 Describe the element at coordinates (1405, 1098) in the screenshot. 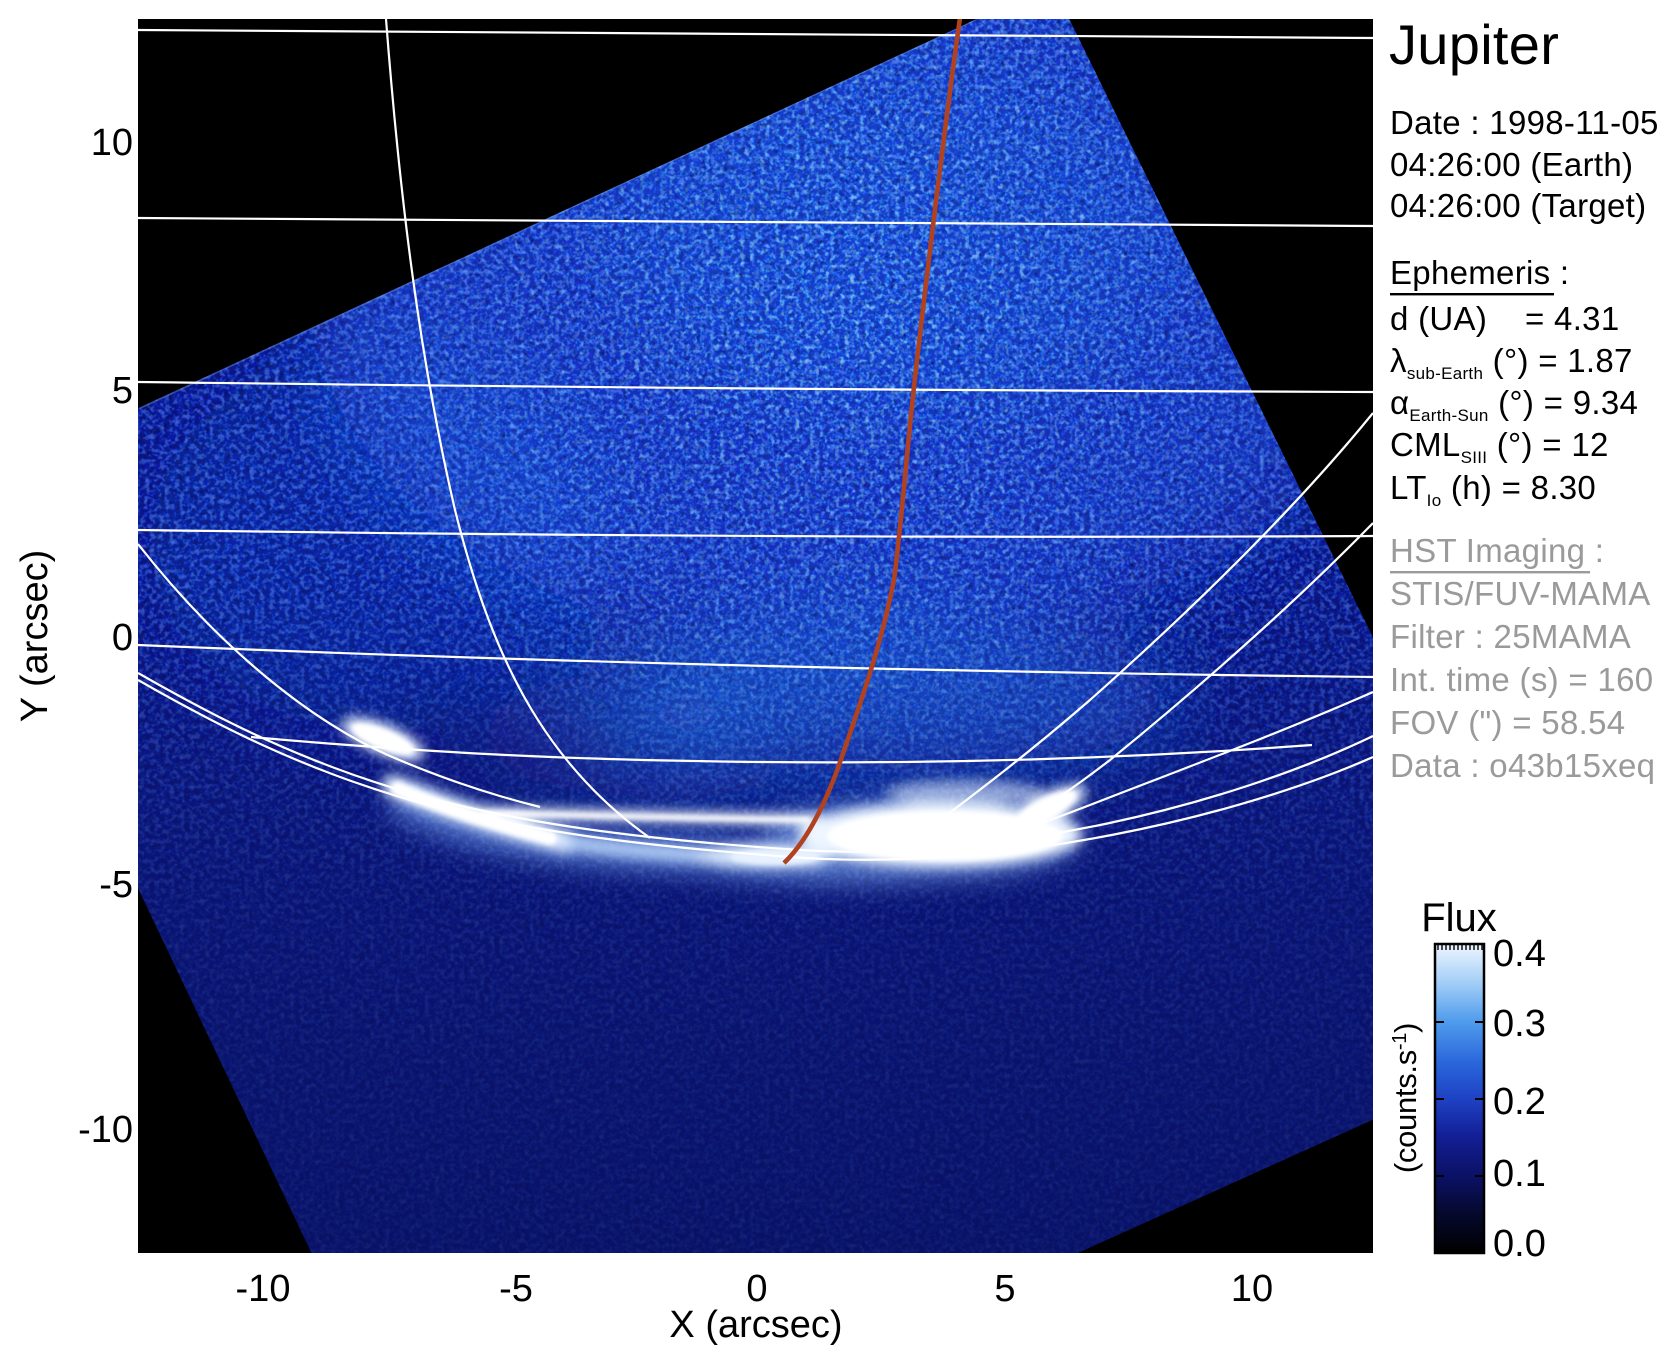

I see `svg-text: (counts.s-1)` at that location.